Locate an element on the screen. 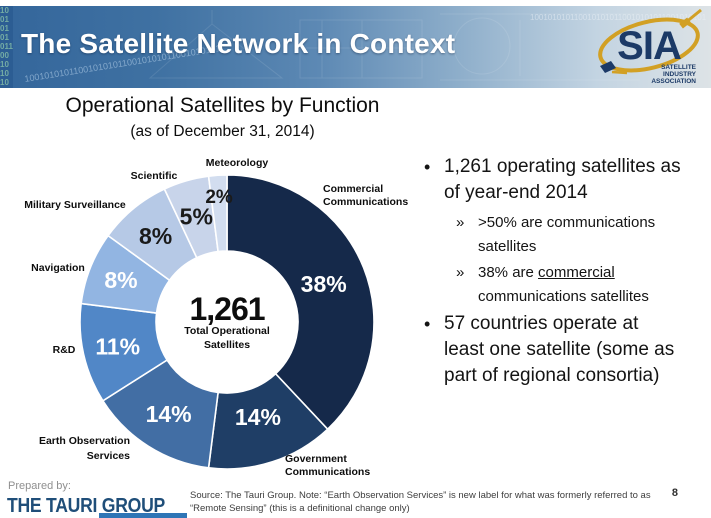 This screenshot has height=518, width=711. donut-center-caption-2: Satellites is located at coordinates (227, 345).